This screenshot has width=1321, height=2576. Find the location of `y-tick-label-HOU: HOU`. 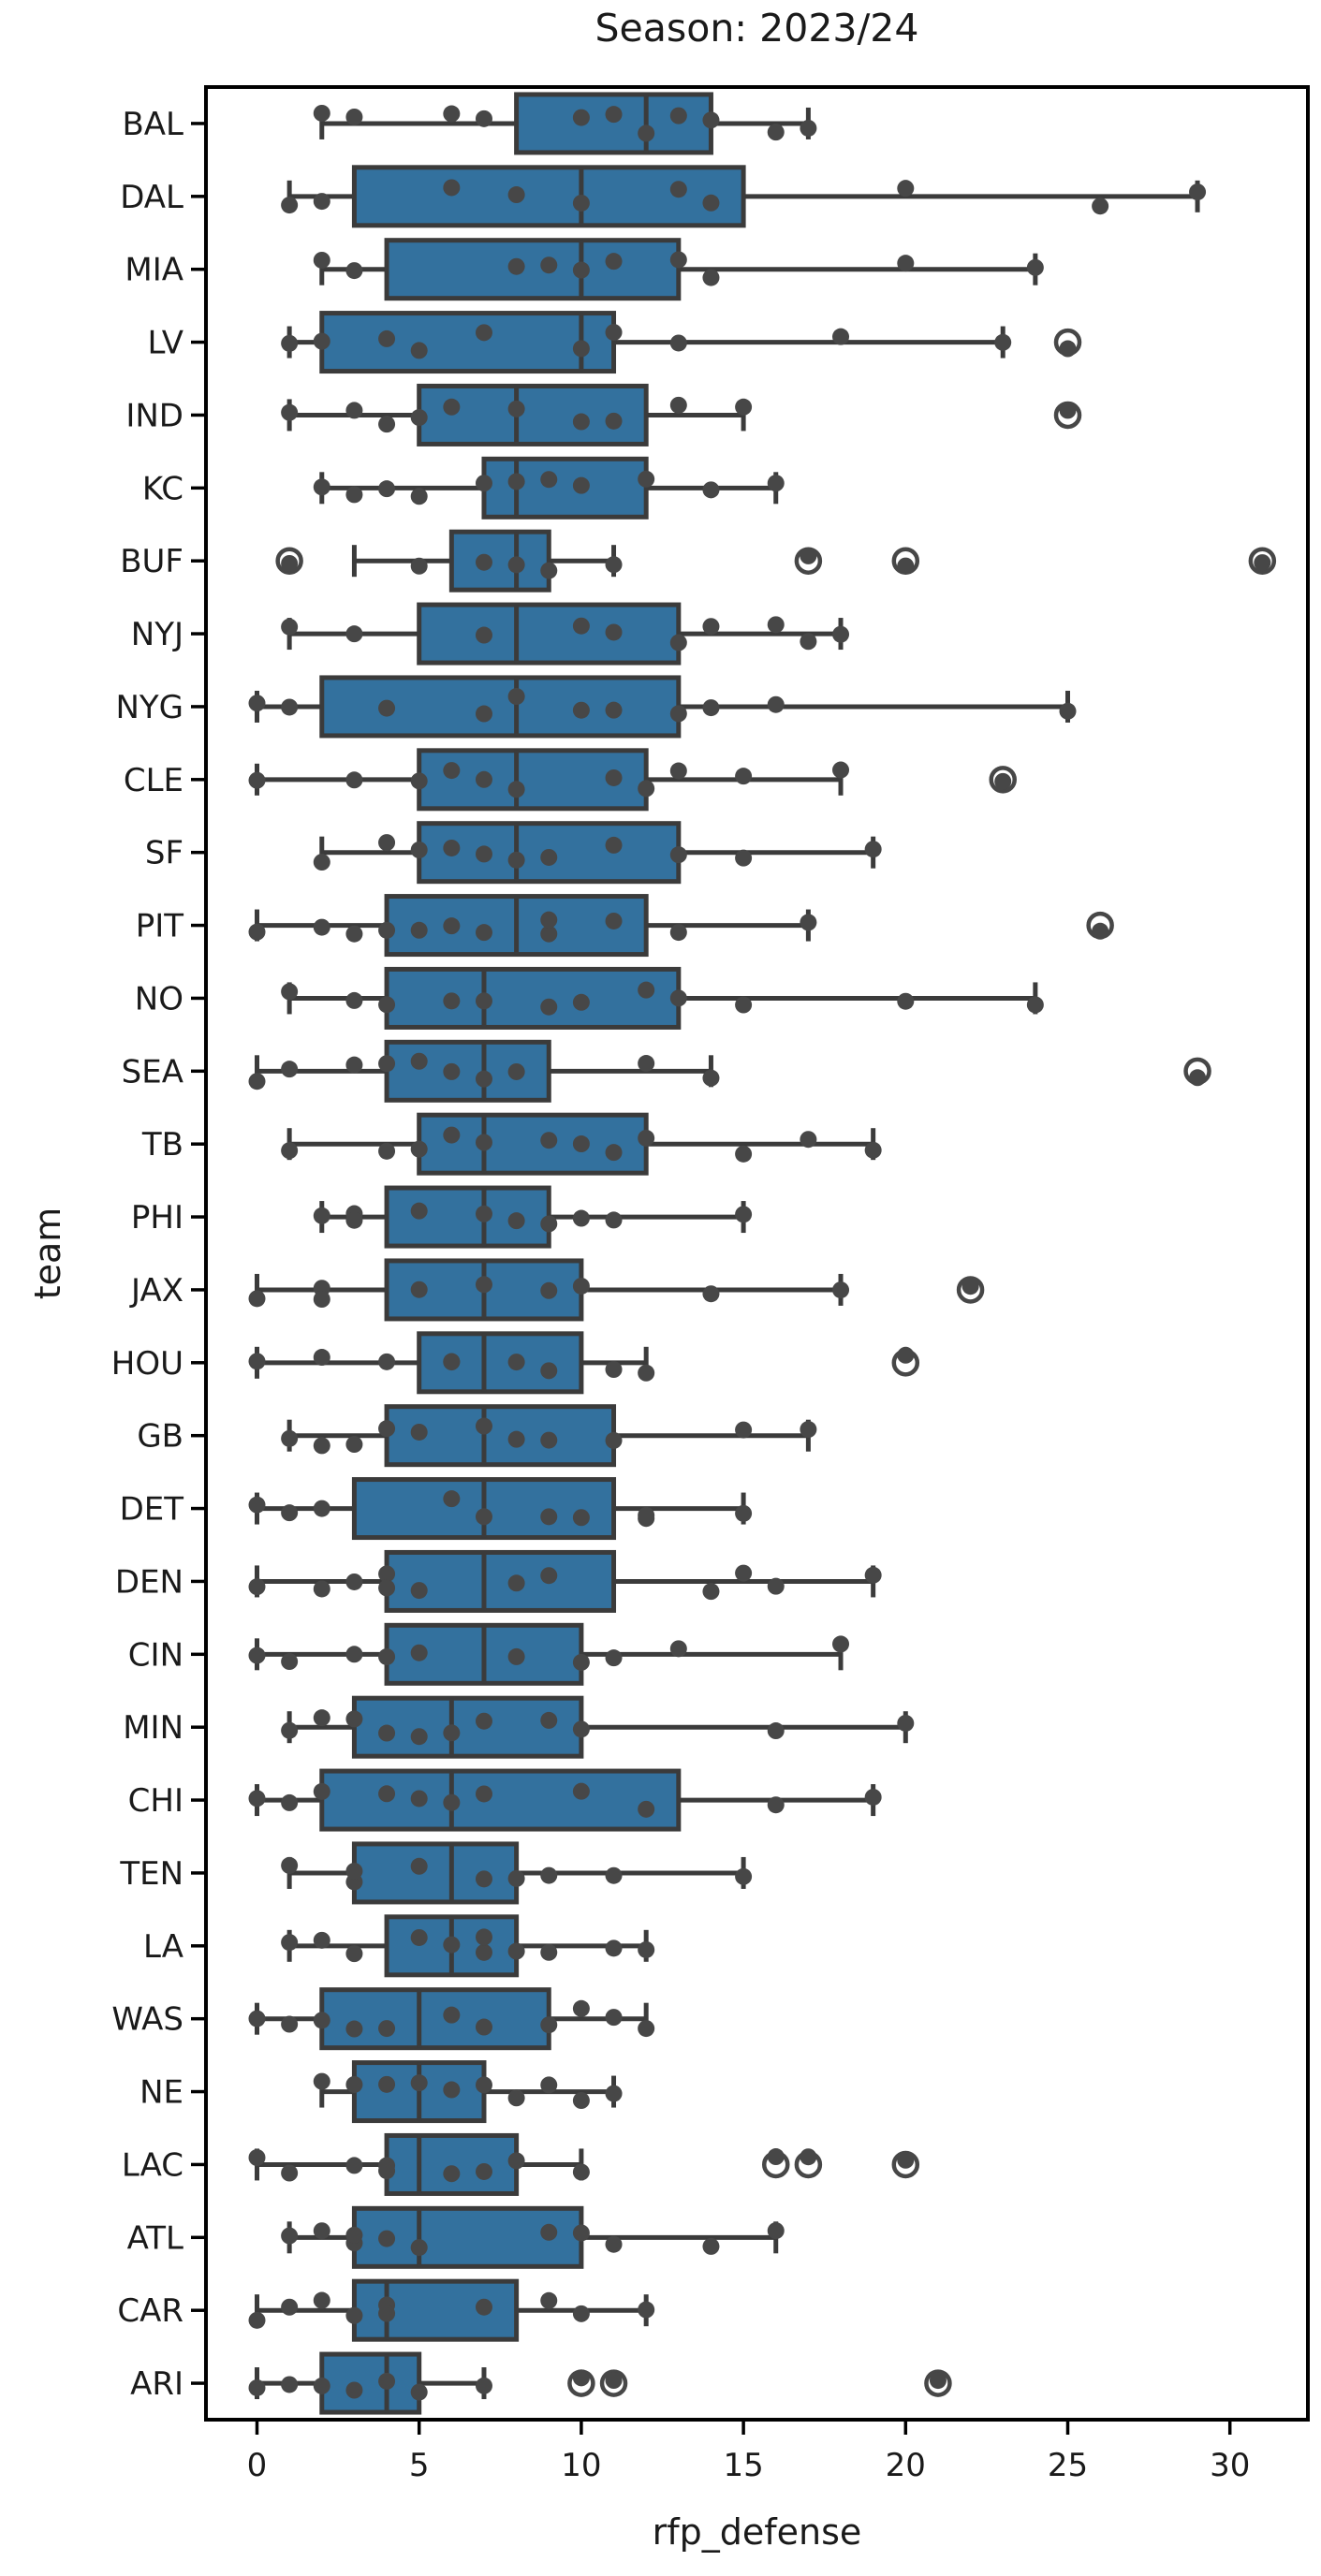

y-tick-label-HOU: HOU is located at coordinates (147, 1364).